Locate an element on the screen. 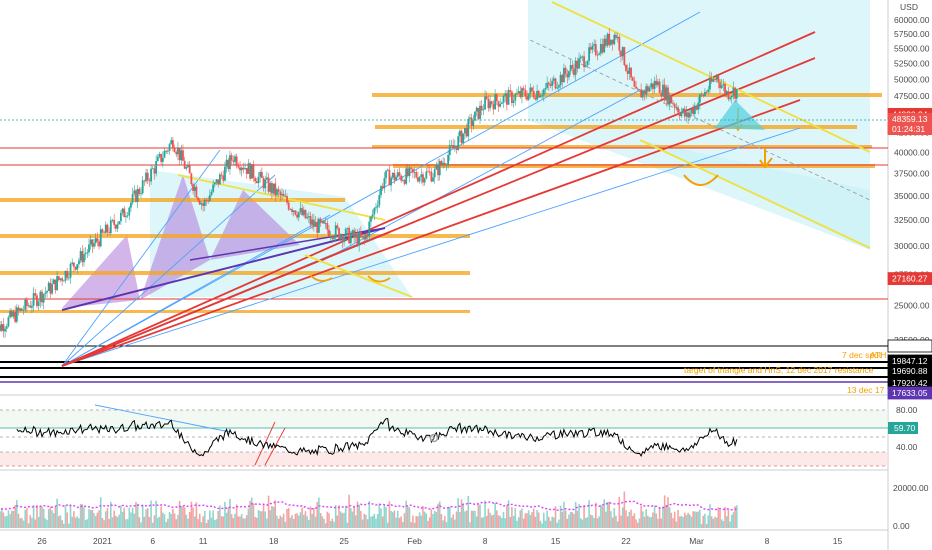 The height and width of the screenshot is (550, 932). price-level-value: 17633.05 is located at coordinates (910, 393).